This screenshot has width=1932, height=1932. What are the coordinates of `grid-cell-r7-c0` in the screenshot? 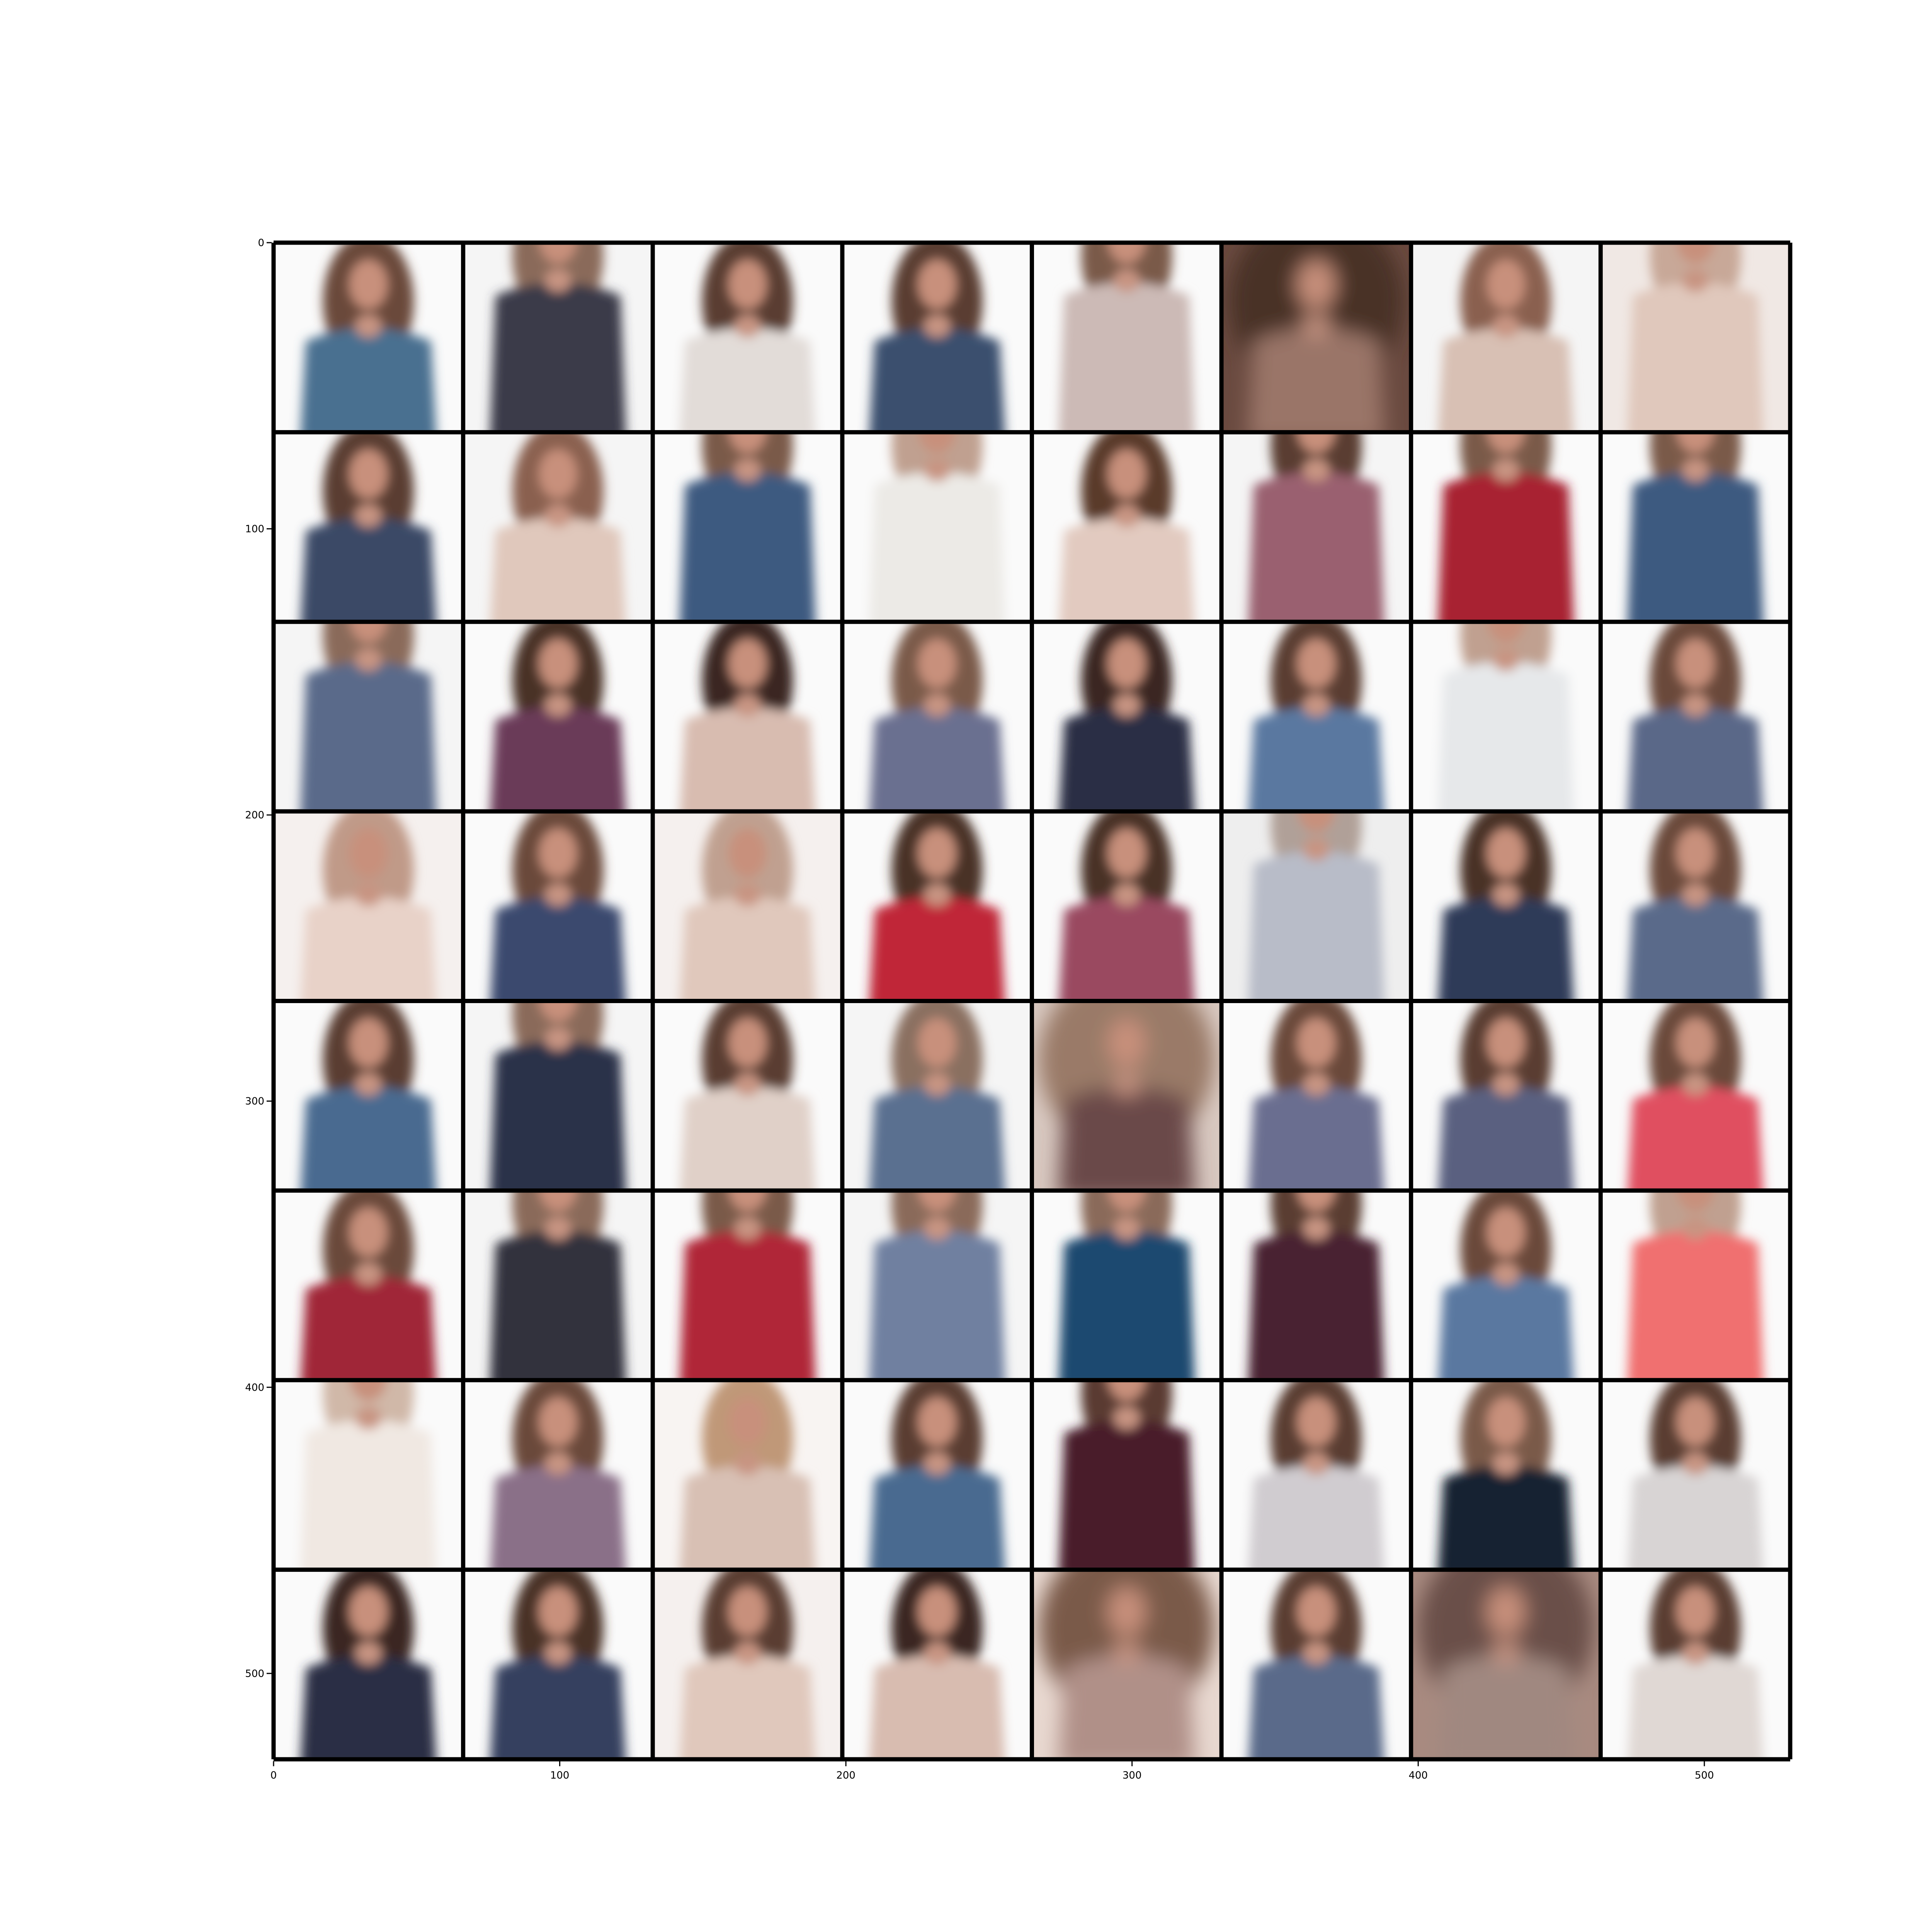 It's located at (369, 1665).